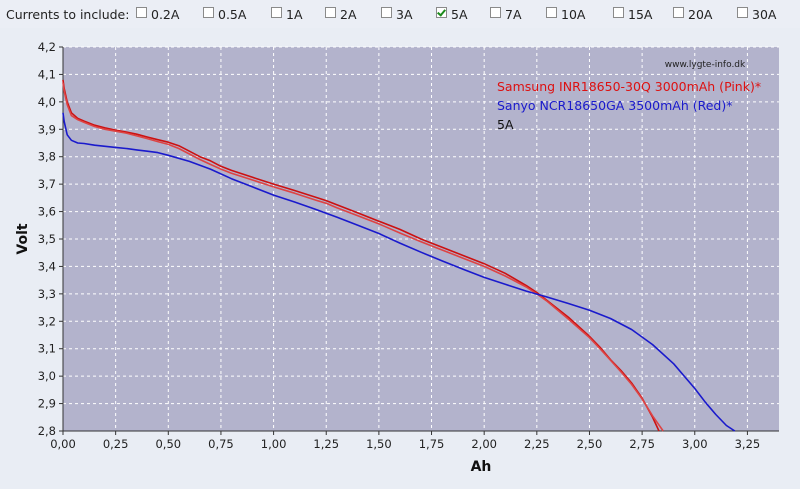 The width and height of the screenshot is (800, 489). What do you see at coordinates (590, 444) in the screenshot?
I see `x-tick-label: 2,50` at bounding box center [590, 444].